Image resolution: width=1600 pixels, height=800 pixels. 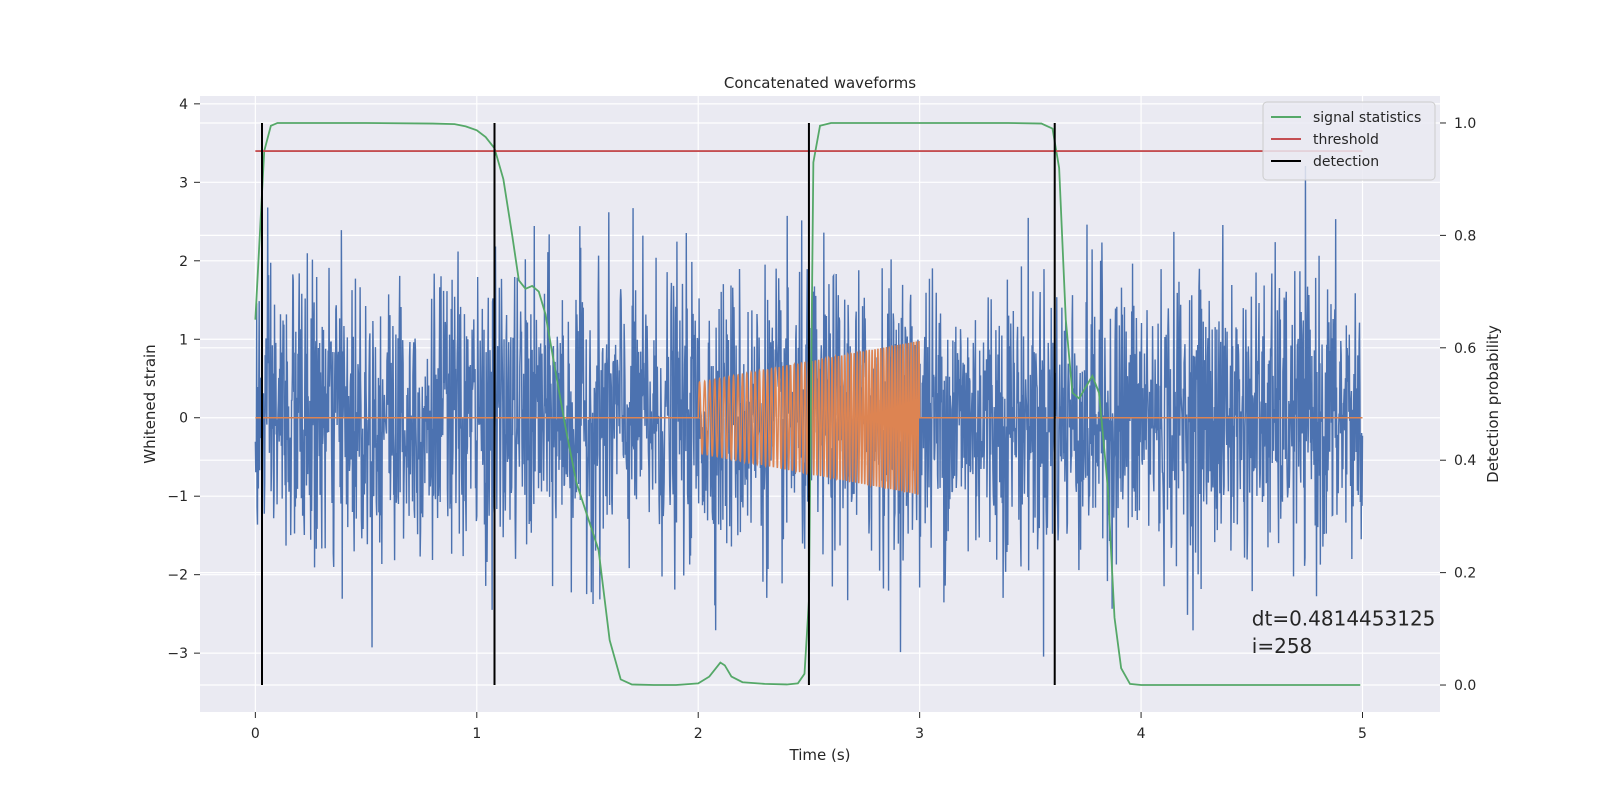 I want to click on legend-label: signal statistics, so click(x=1367, y=118).